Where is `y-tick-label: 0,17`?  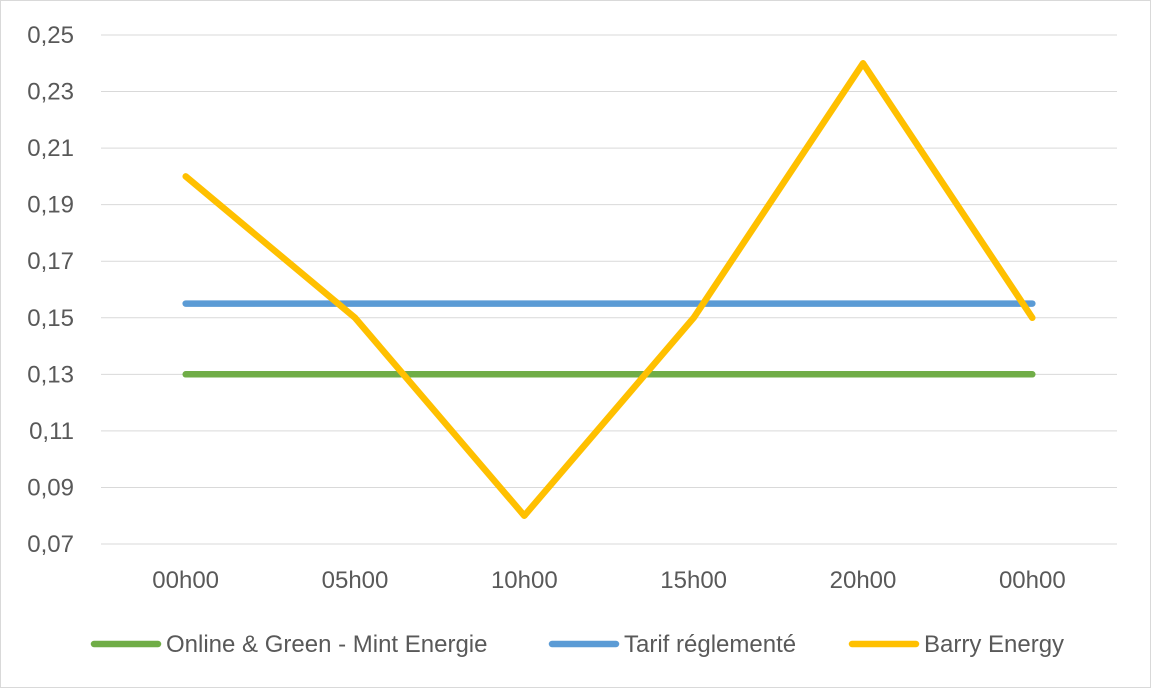
y-tick-label: 0,17 is located at coordinates (50, 261).